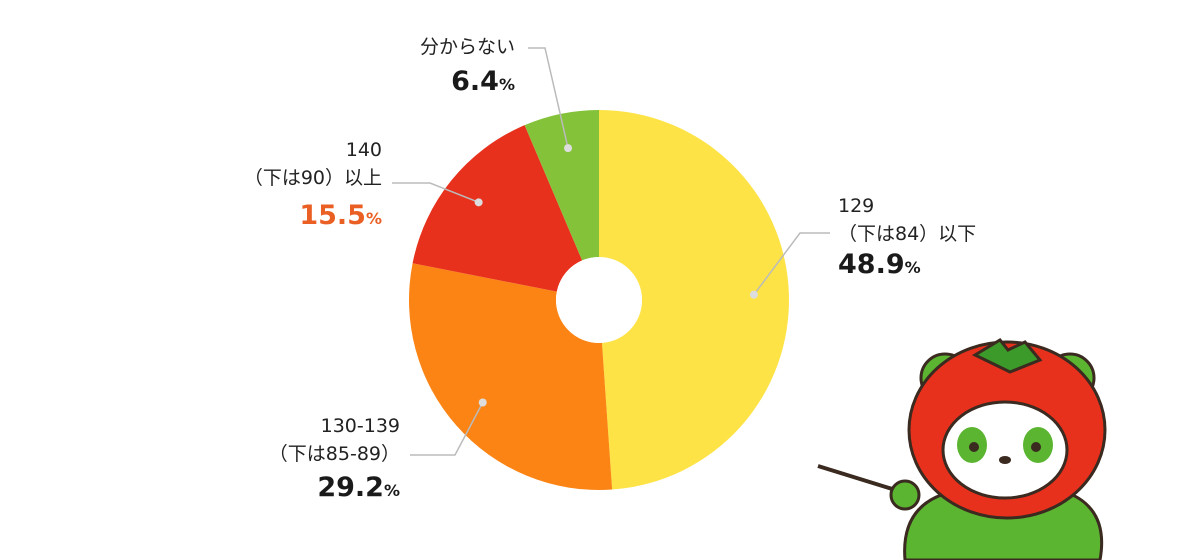 The height and width of the screenshot is (560, 1200). What do you see at coordinates (467, 47) in the screenshot?
I see `category-label: 分からない` at bounding box center [467, 47].